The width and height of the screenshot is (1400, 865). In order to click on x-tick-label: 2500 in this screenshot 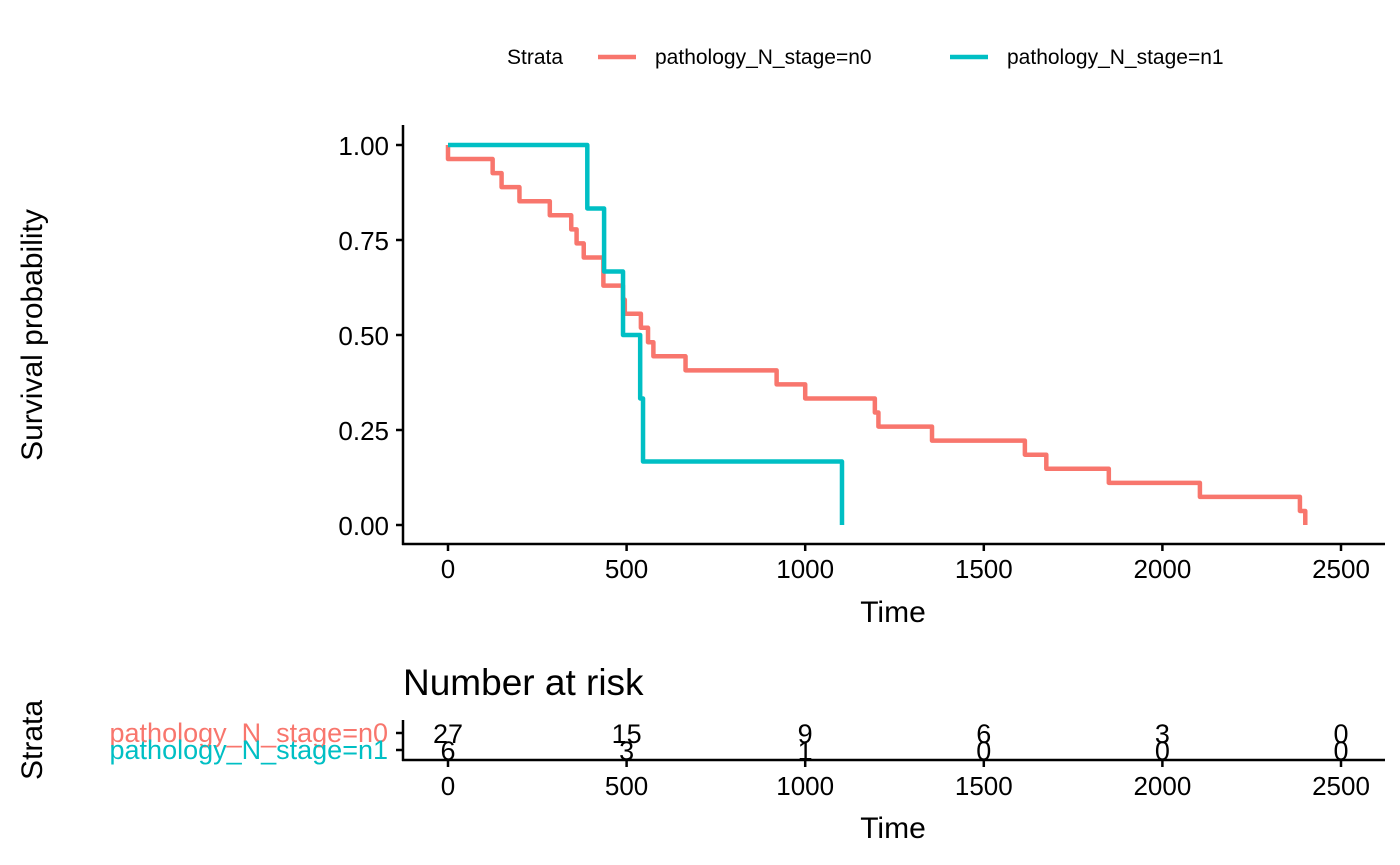, I will do `click(1341, 569)`.